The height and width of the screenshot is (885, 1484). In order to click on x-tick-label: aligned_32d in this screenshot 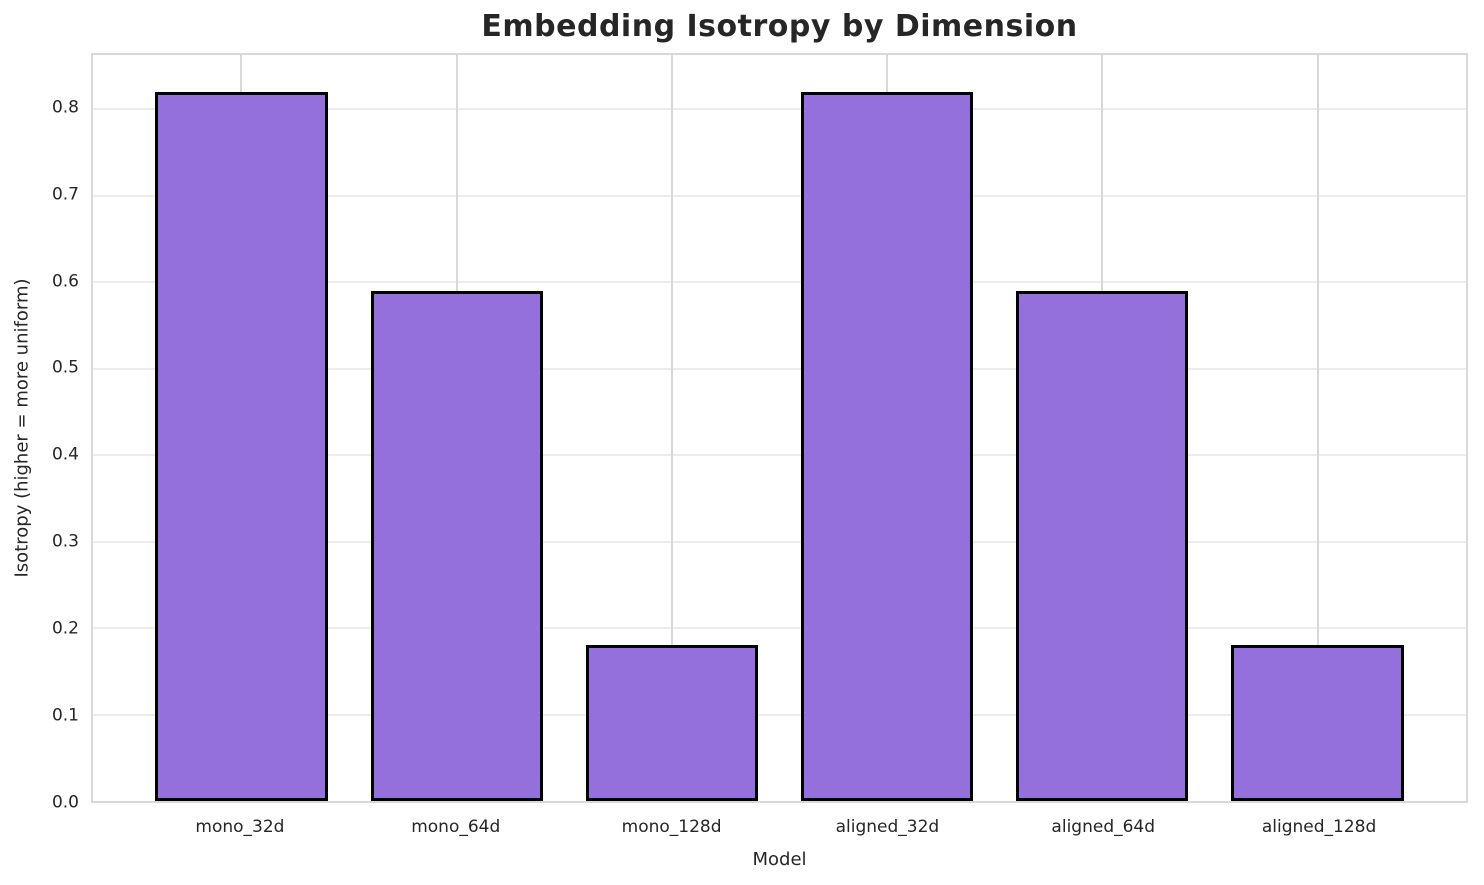, I will do `click(887, 827)`.